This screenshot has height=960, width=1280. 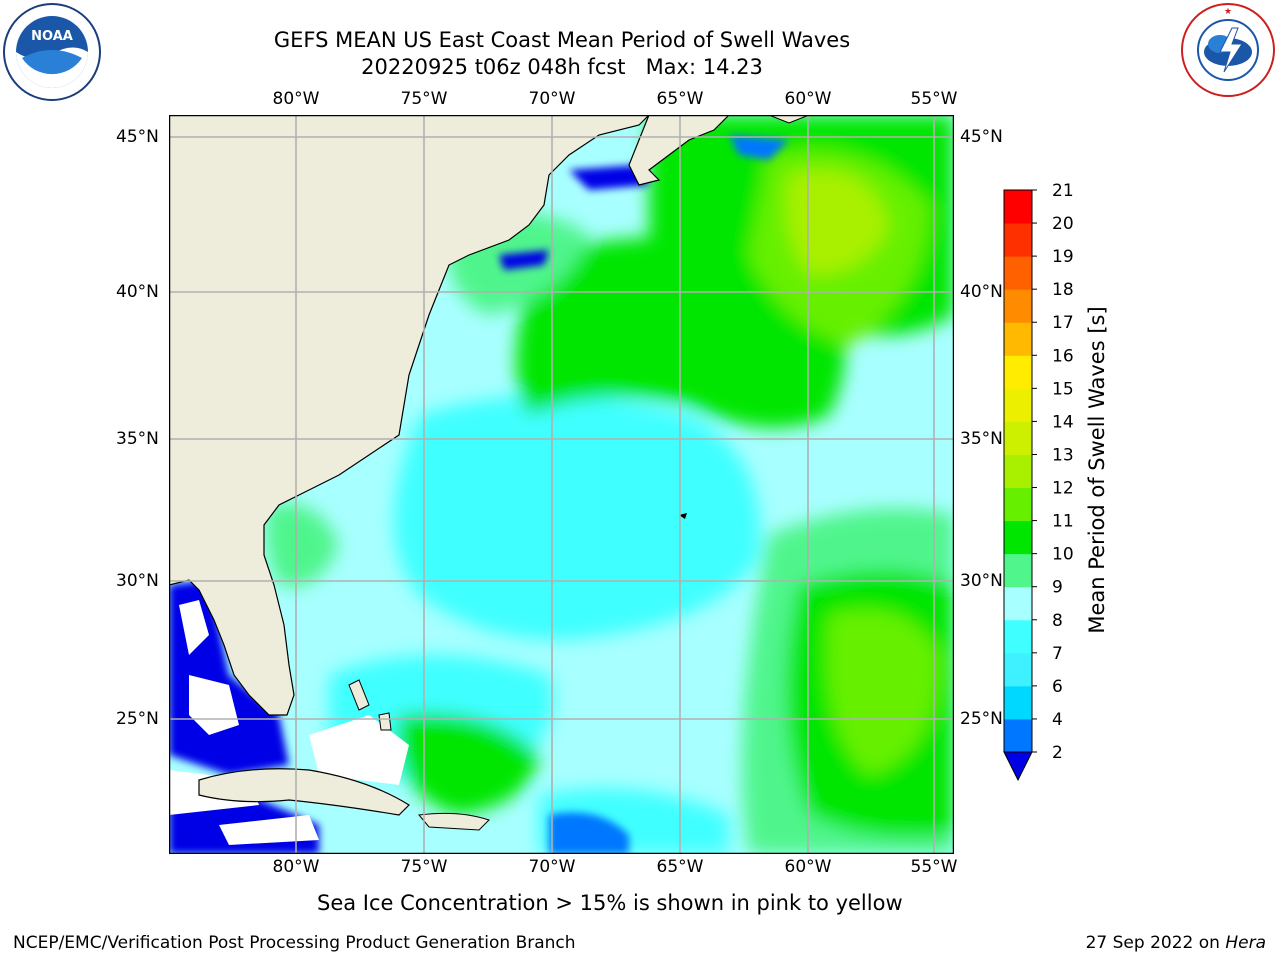 What do you see at coordinates (679, 150) in the screenshot?
I see `land-nova-scotia` at bounding box center [679, 150].